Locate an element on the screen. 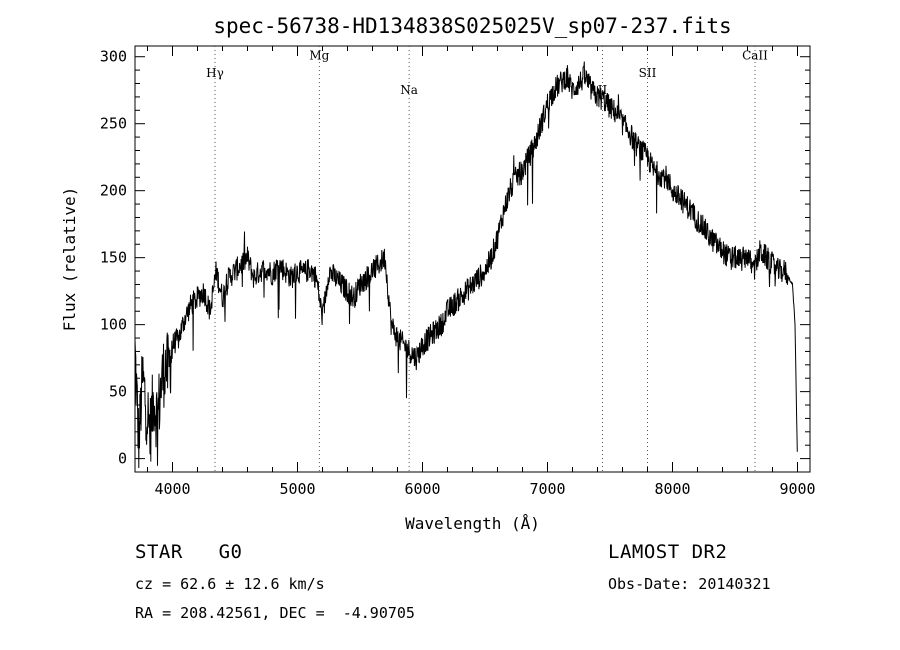  ra-dec-coordinates: RA = 208.42561, DEC = -4.90705 is located at coordinates (275, 613).